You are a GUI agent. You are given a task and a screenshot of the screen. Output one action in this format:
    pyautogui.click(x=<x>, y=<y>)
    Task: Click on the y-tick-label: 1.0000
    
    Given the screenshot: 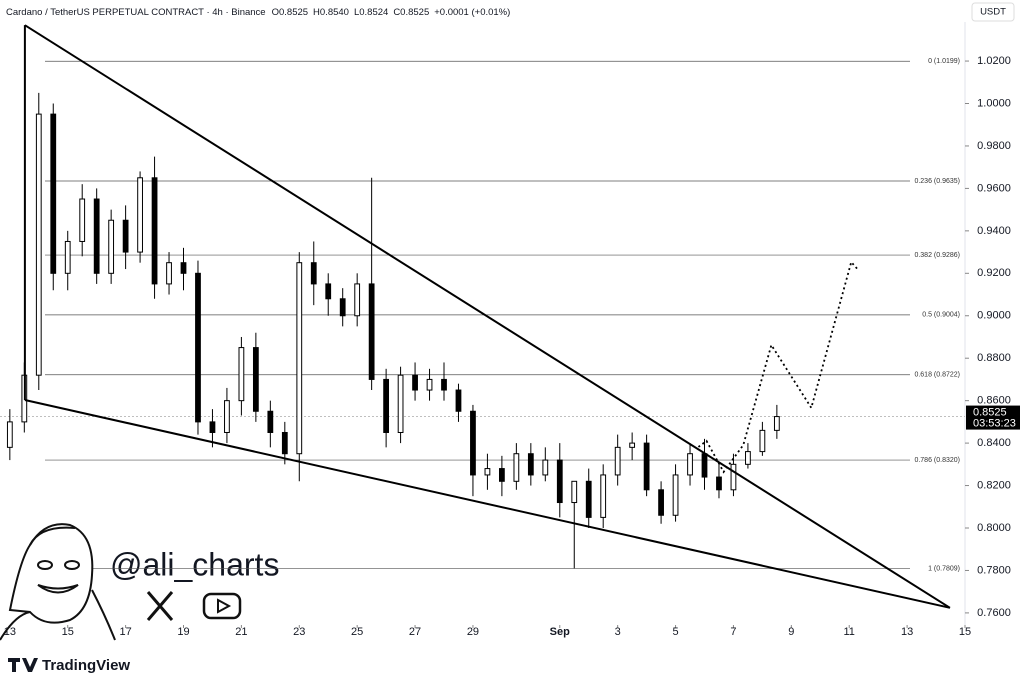 What is the action you would take?
    pyautogui.click(x=994, y=103)
    